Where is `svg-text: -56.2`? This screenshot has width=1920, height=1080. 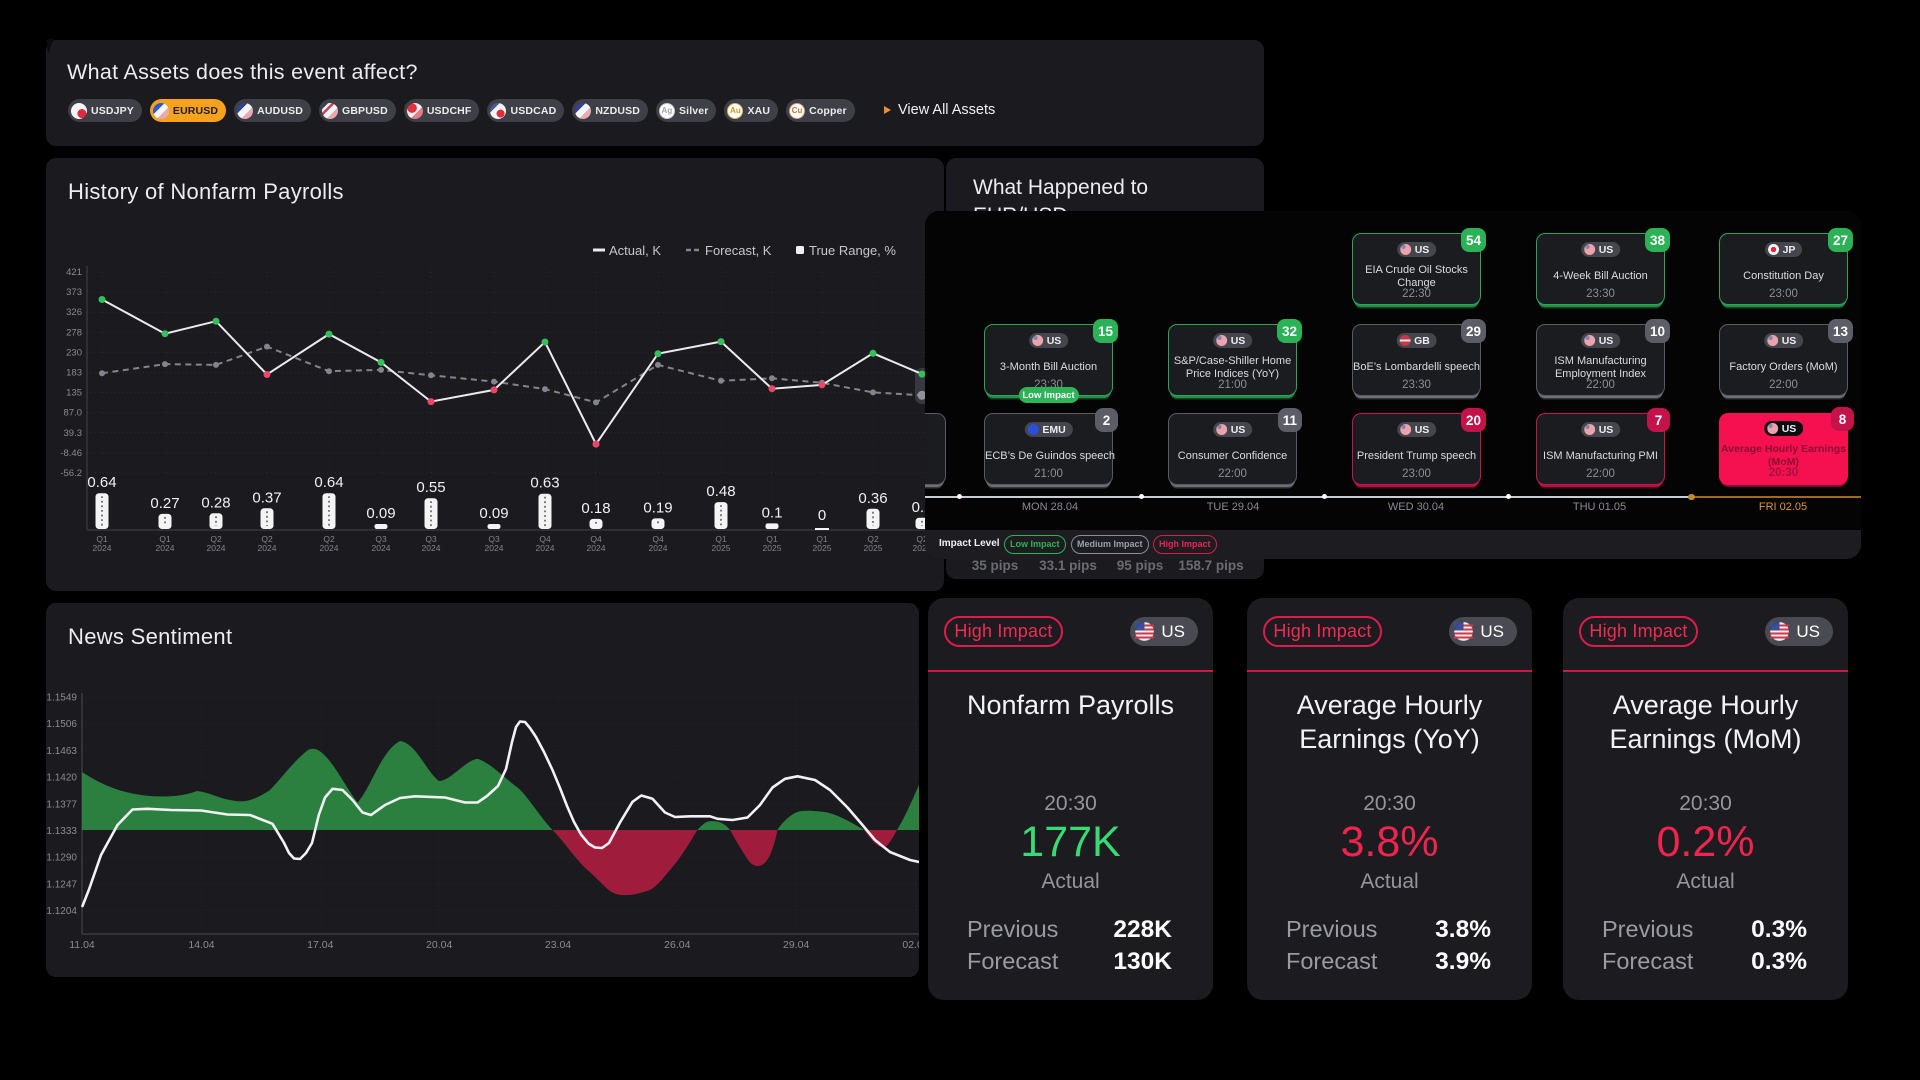
svg-text: -56.2 is located at coordinates (71, 473).